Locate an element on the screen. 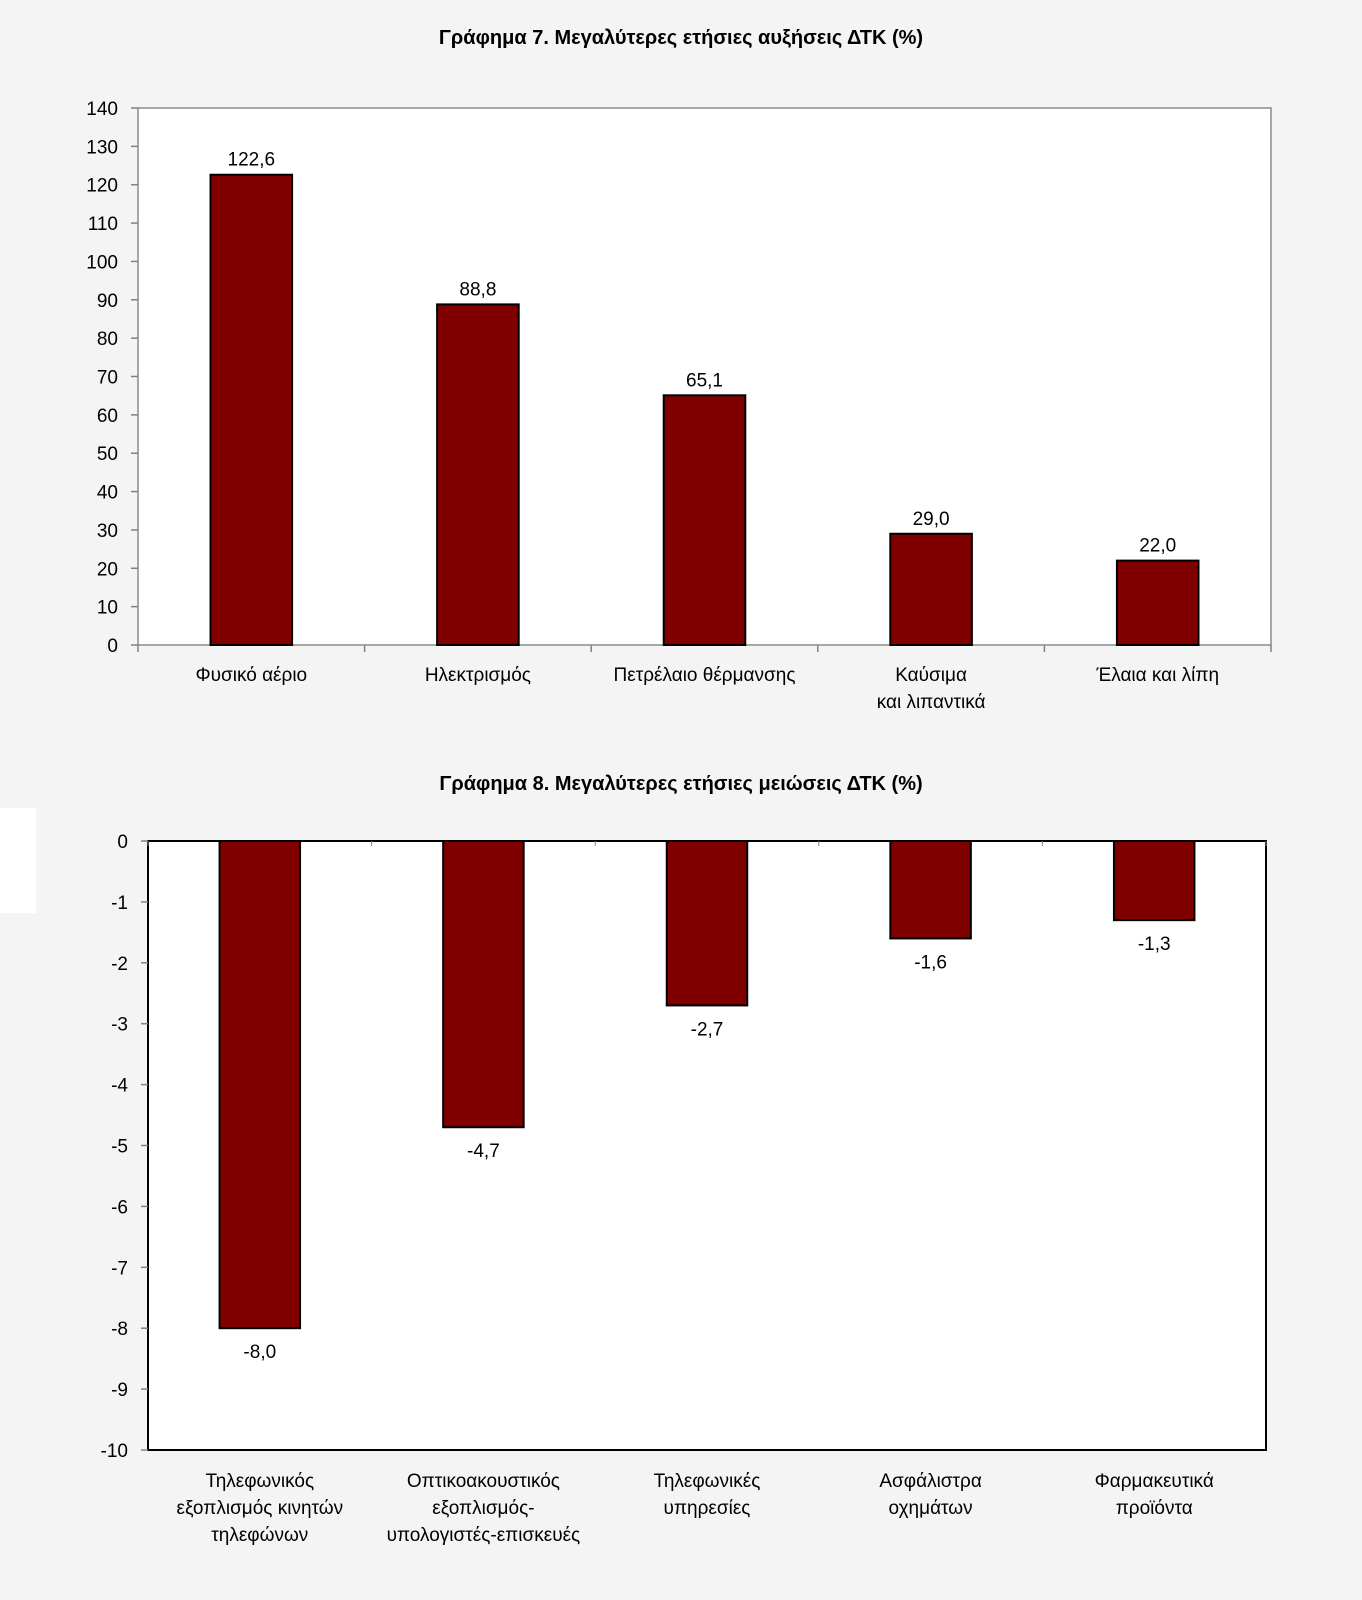 This screenshot has height=1600, width=1362. chart-7-category-label-line: Ηλεκτρισμός is located at coordinates (478, 675).